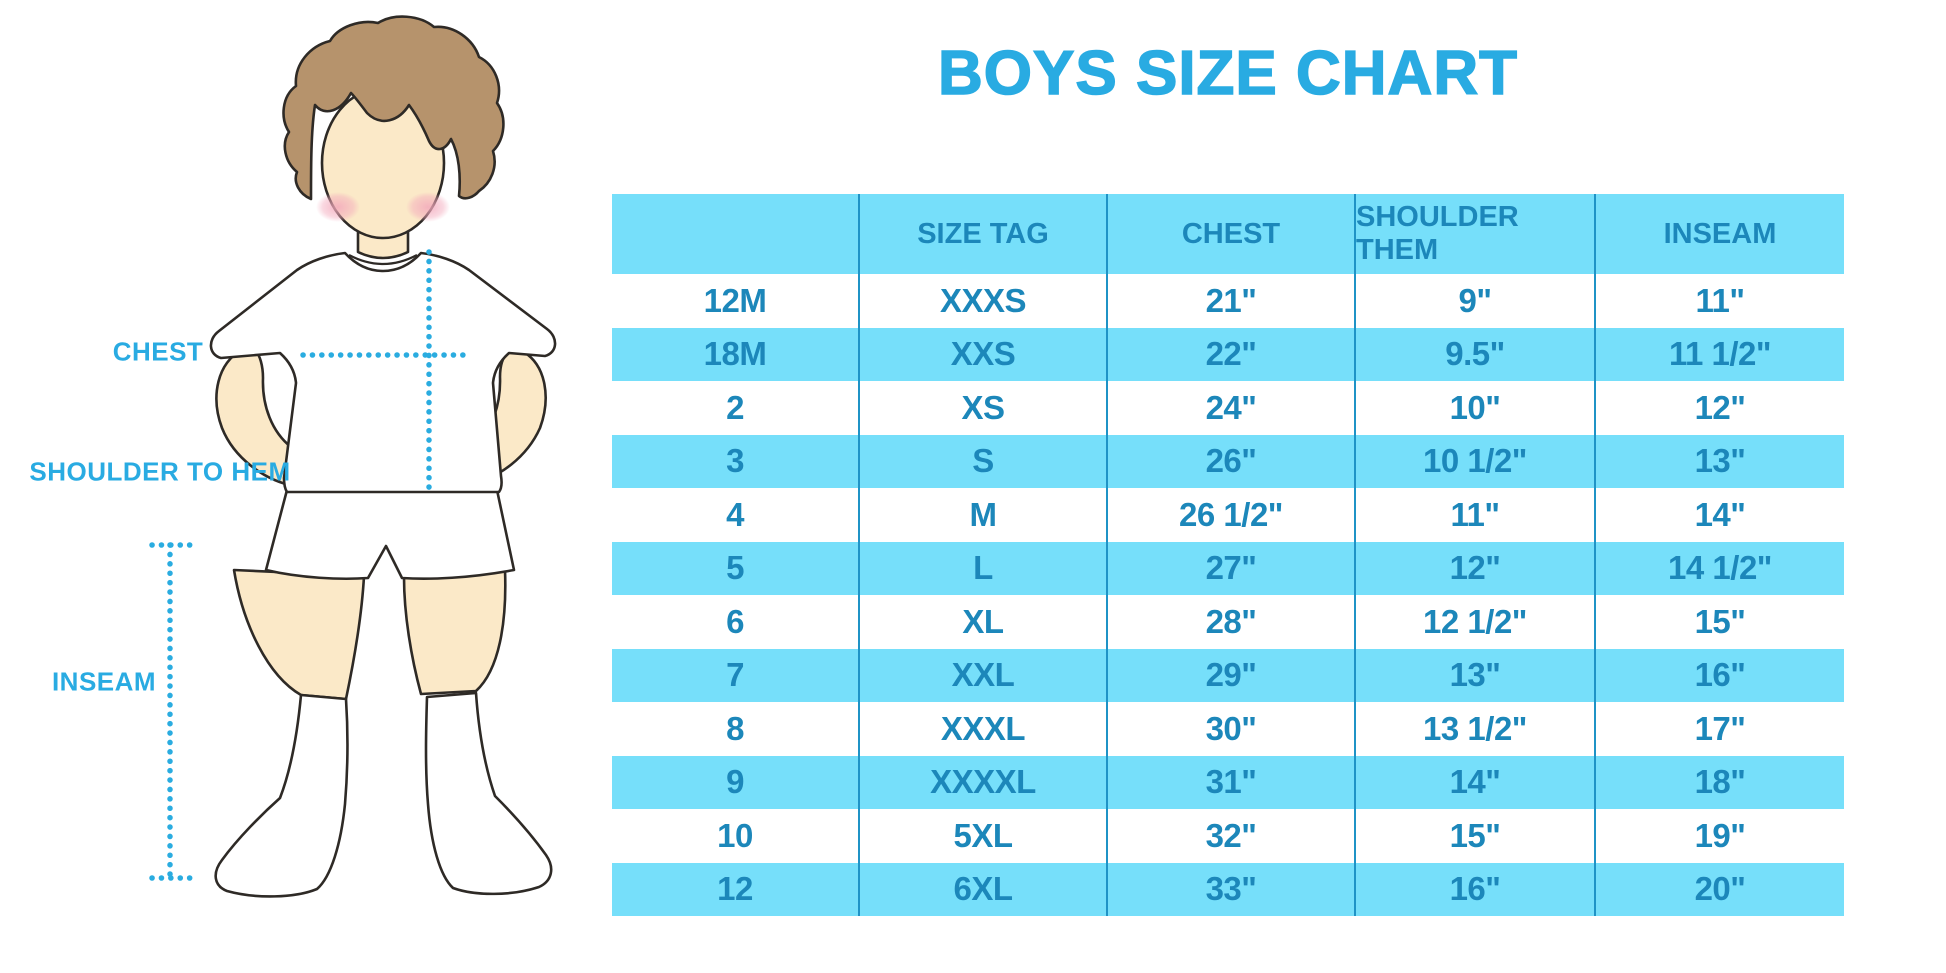 The width and height of the screenshot is (1946, 973). I want to click on table-row: 2 XS 24" 10" 12", so click(1228, 408).